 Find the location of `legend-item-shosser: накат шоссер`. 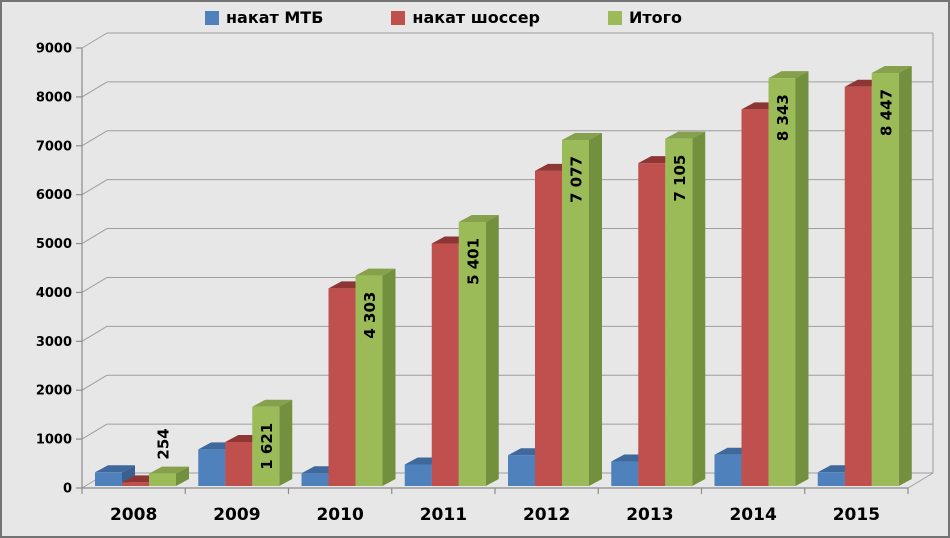

legend-item-shosser: накат шоссер is located at coordinates (465, 17).